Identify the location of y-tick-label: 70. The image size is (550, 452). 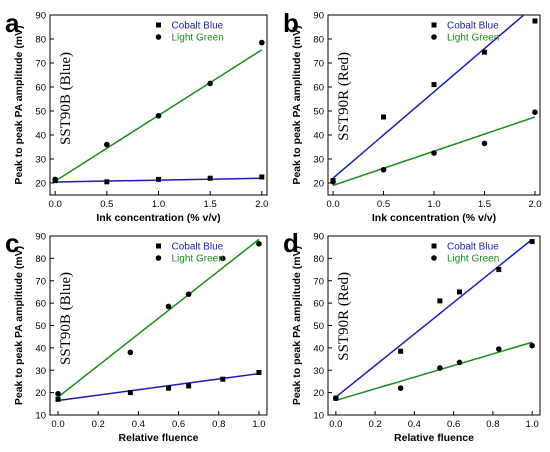
(318, 64).